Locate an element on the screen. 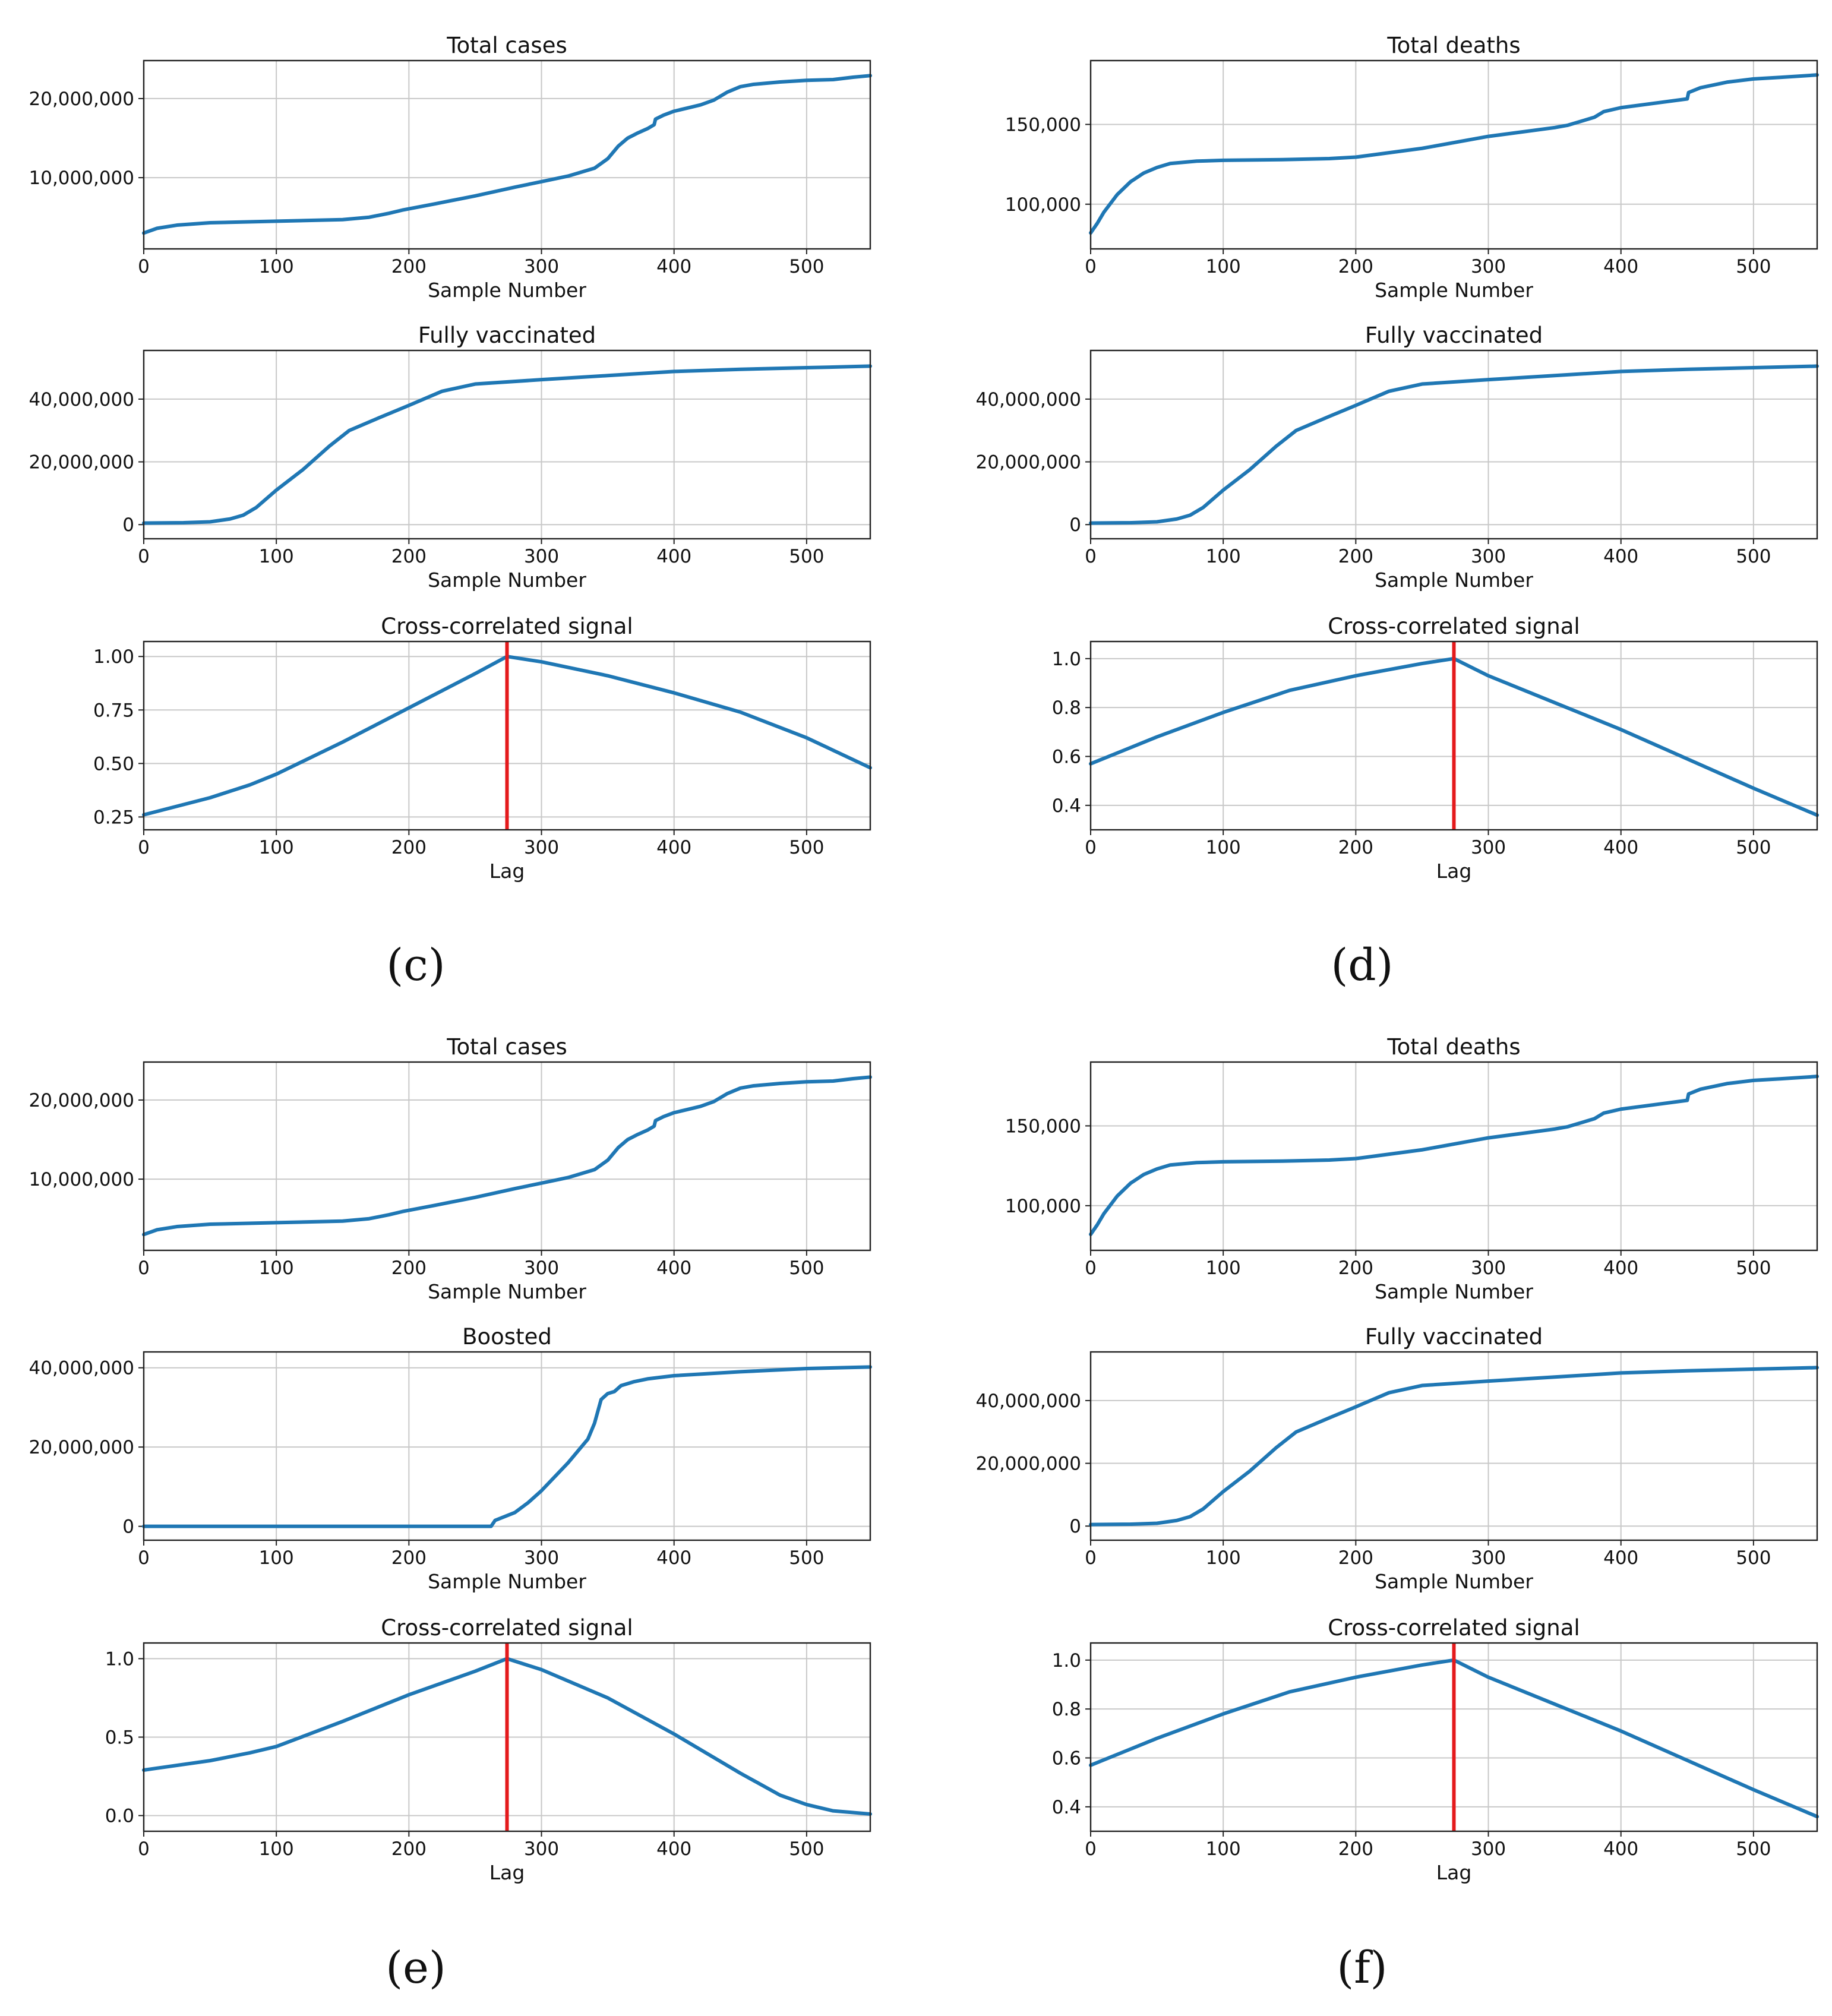 This screenshot has height=2016, width=1832. chart-title: Fully vaccinated is located at coordinates (507, 335).